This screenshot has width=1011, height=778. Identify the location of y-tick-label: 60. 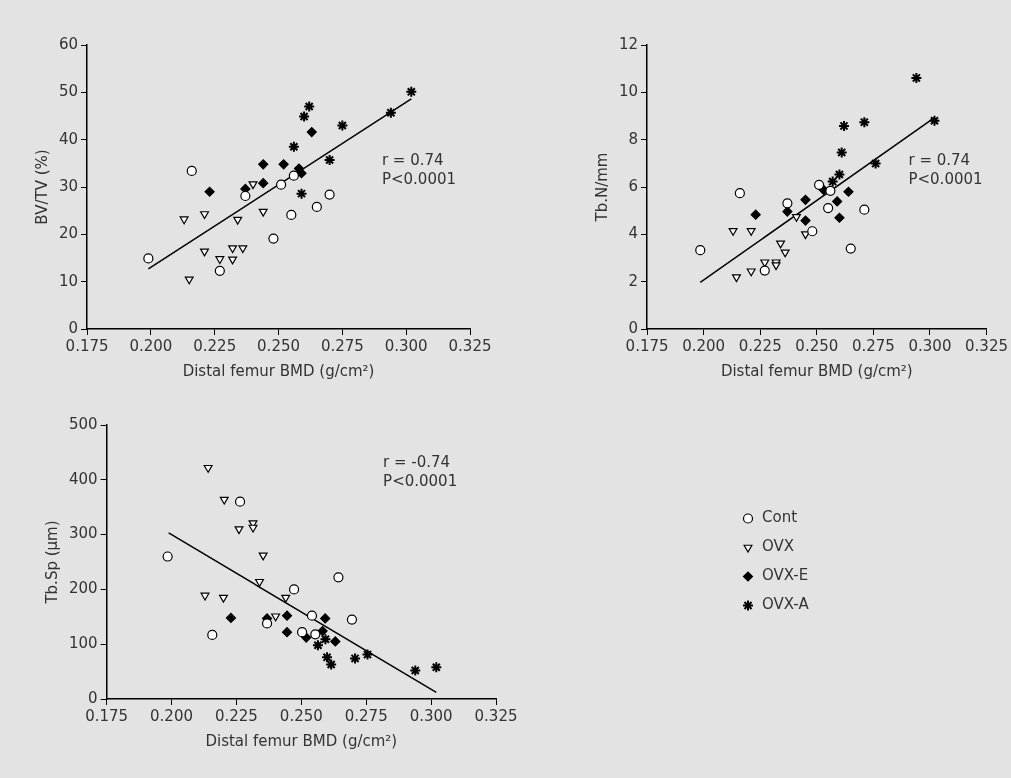
(68, 43).